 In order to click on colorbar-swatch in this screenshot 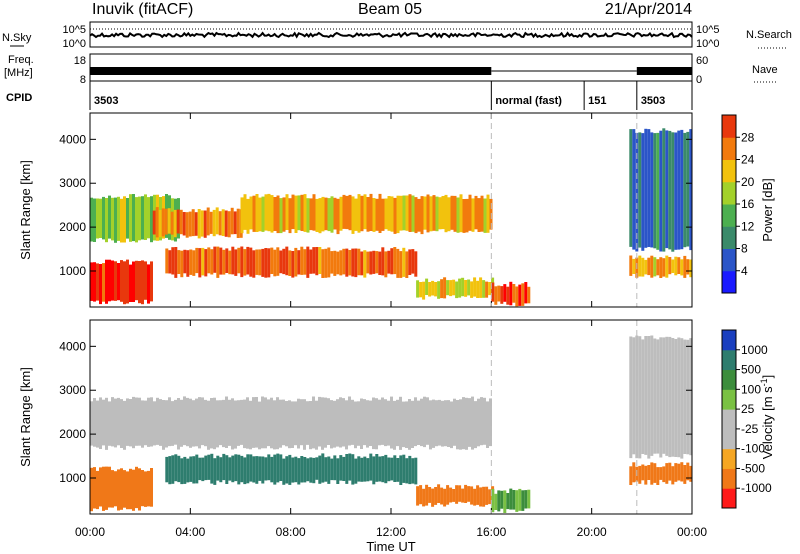, I will do `click(729, 126)`.